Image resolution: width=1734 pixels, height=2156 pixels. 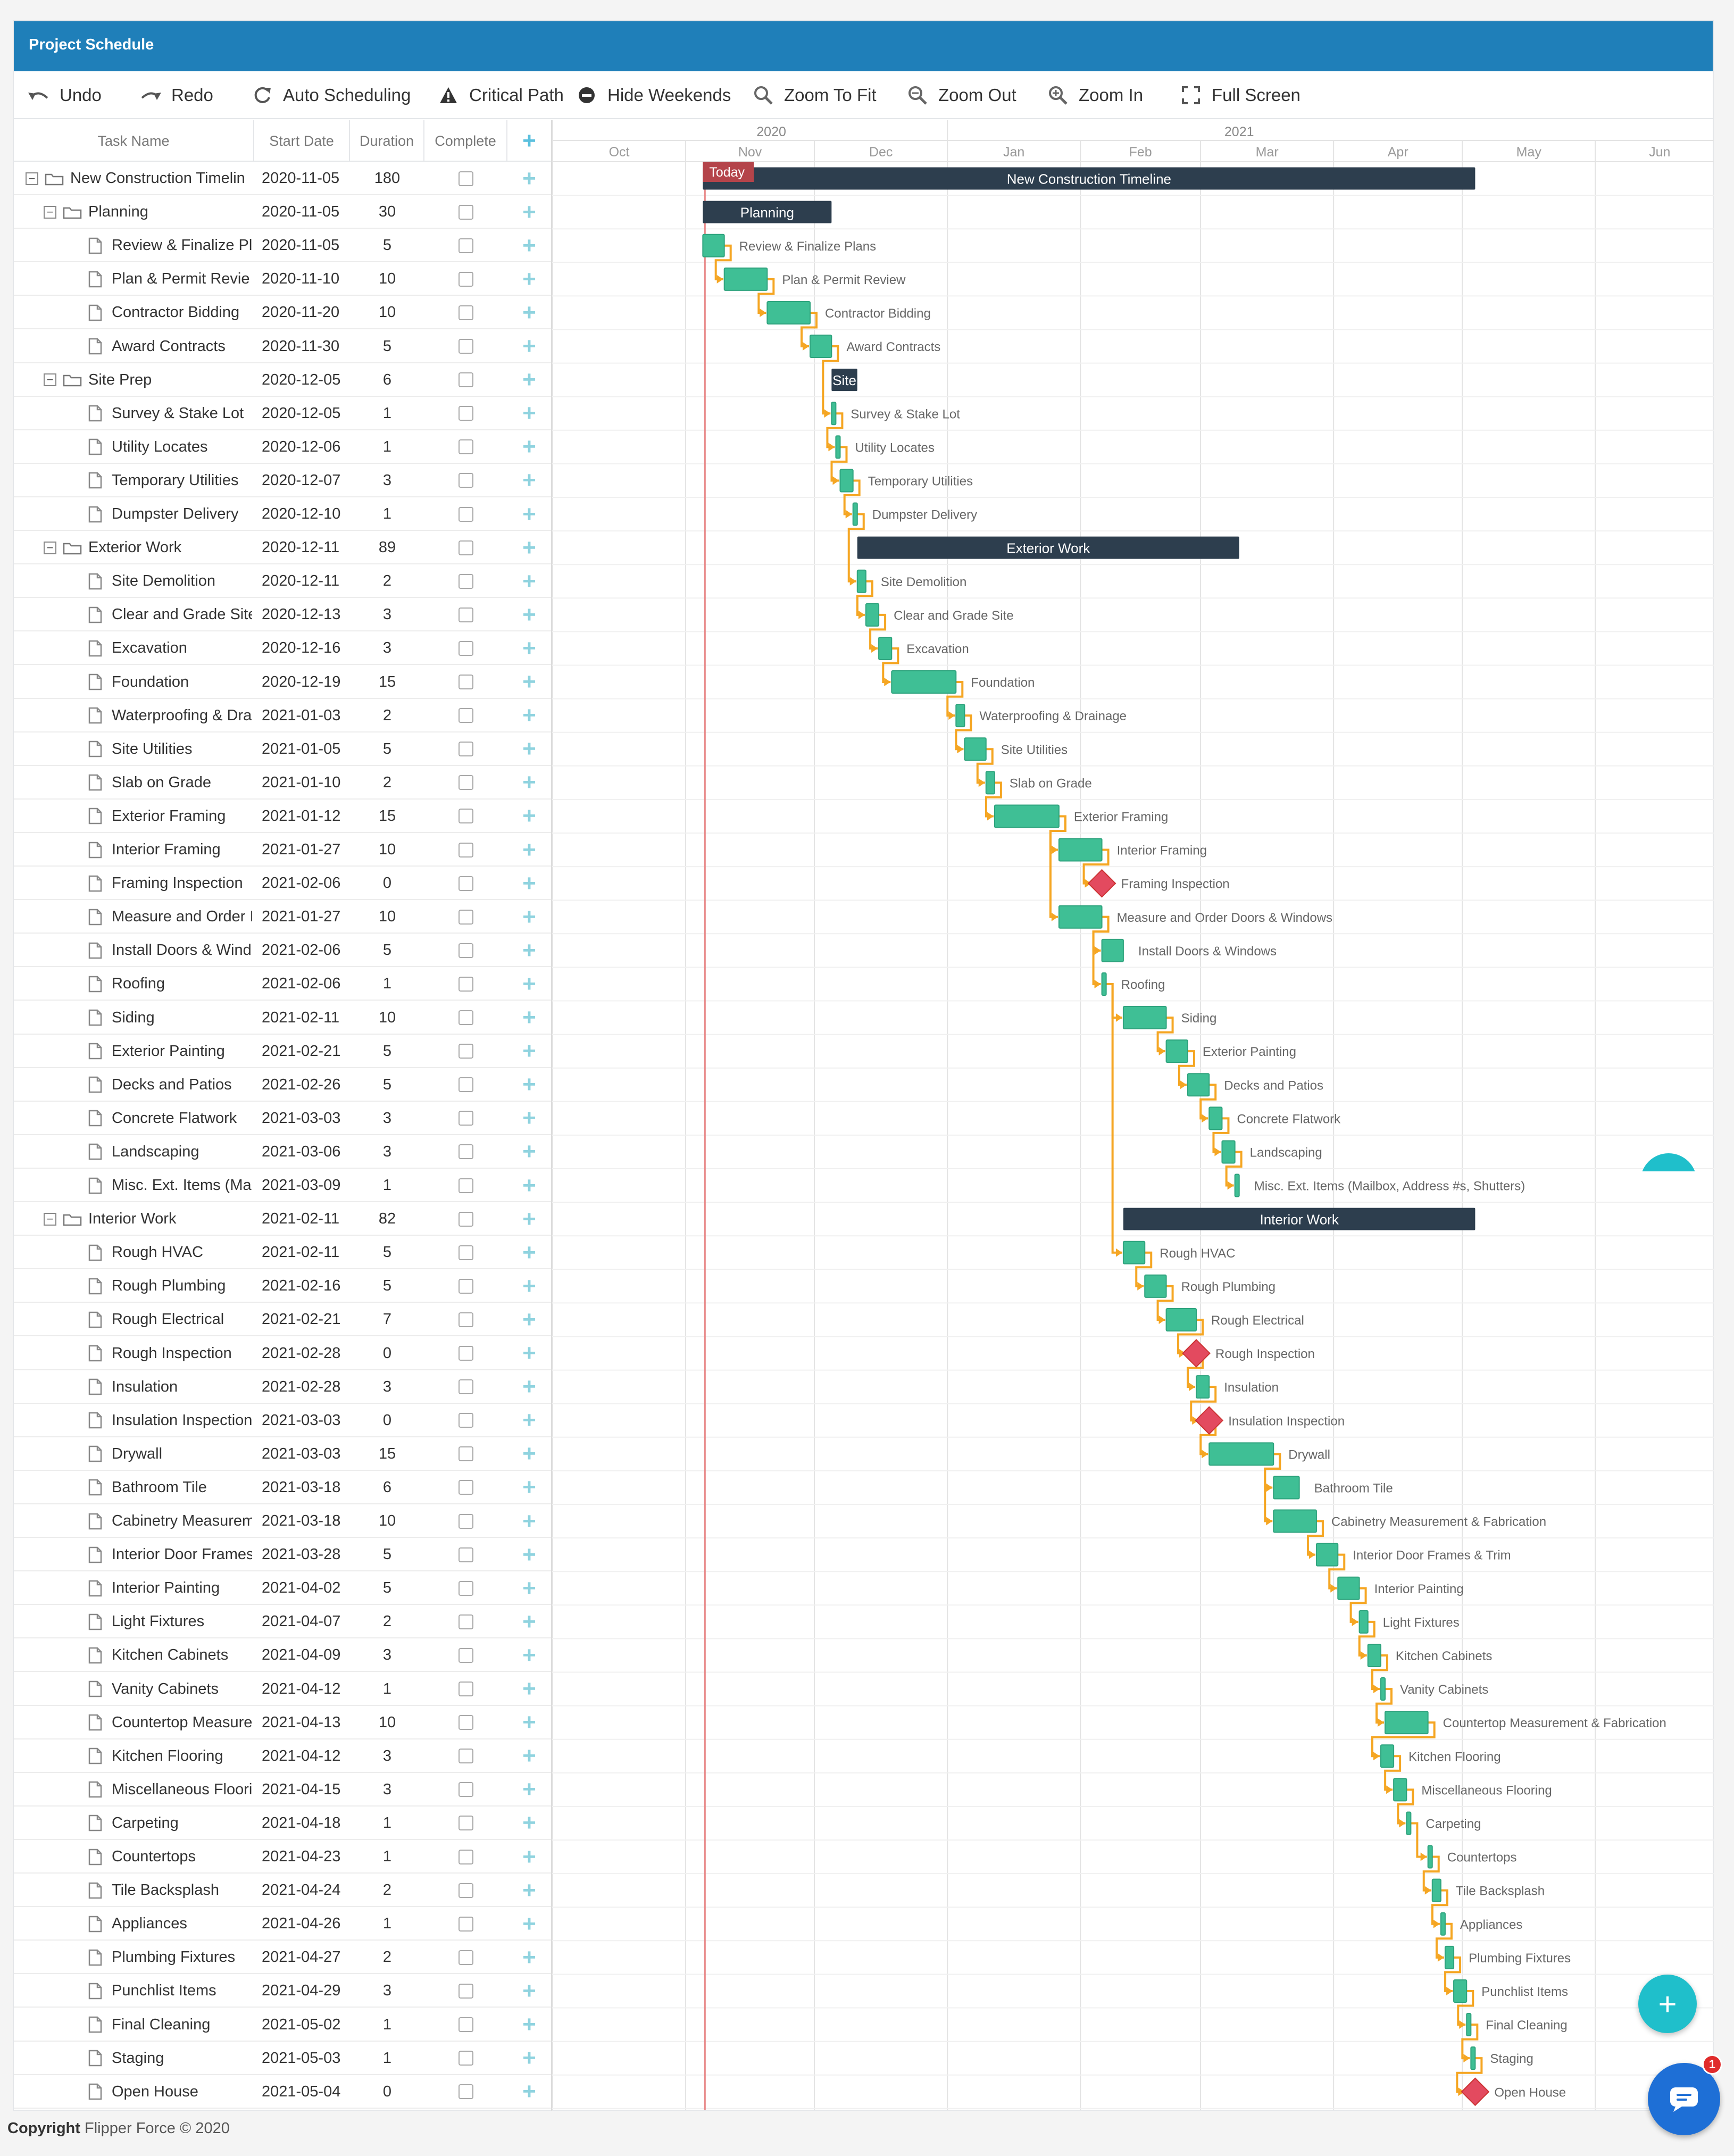 What do you see at coordinates (178, 413) in the screenshot?
I see `task-name: Survey & Stake Lot` at bounding box center [178, 413].